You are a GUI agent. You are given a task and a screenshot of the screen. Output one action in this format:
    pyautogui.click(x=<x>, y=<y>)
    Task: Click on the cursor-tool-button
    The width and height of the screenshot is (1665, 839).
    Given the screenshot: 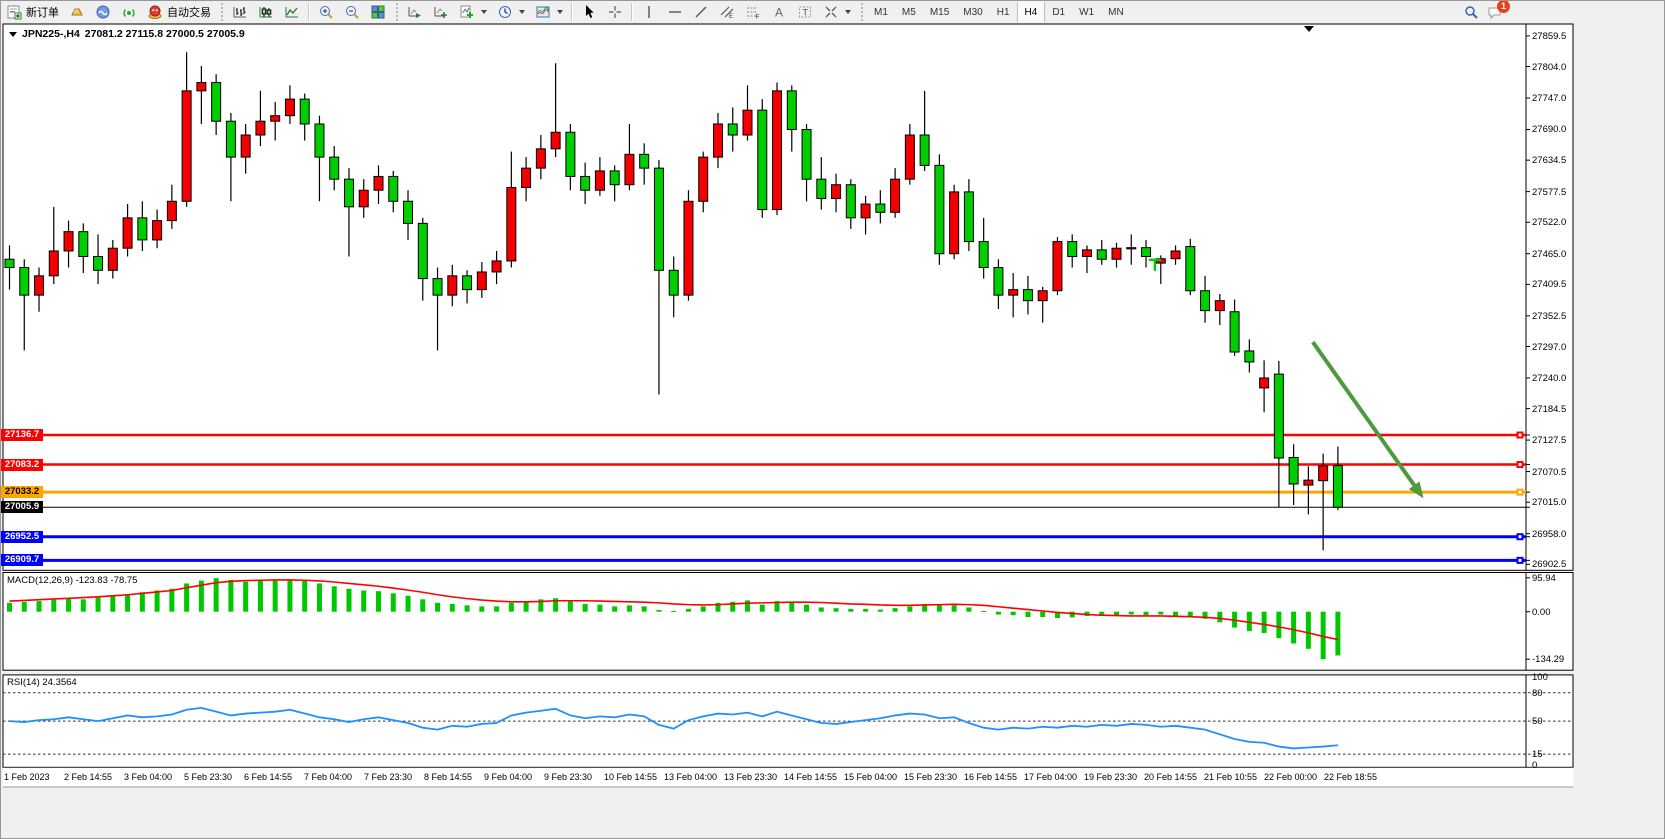 What is the action you would take?
    pyautogui.click(x=589, y=12)
    